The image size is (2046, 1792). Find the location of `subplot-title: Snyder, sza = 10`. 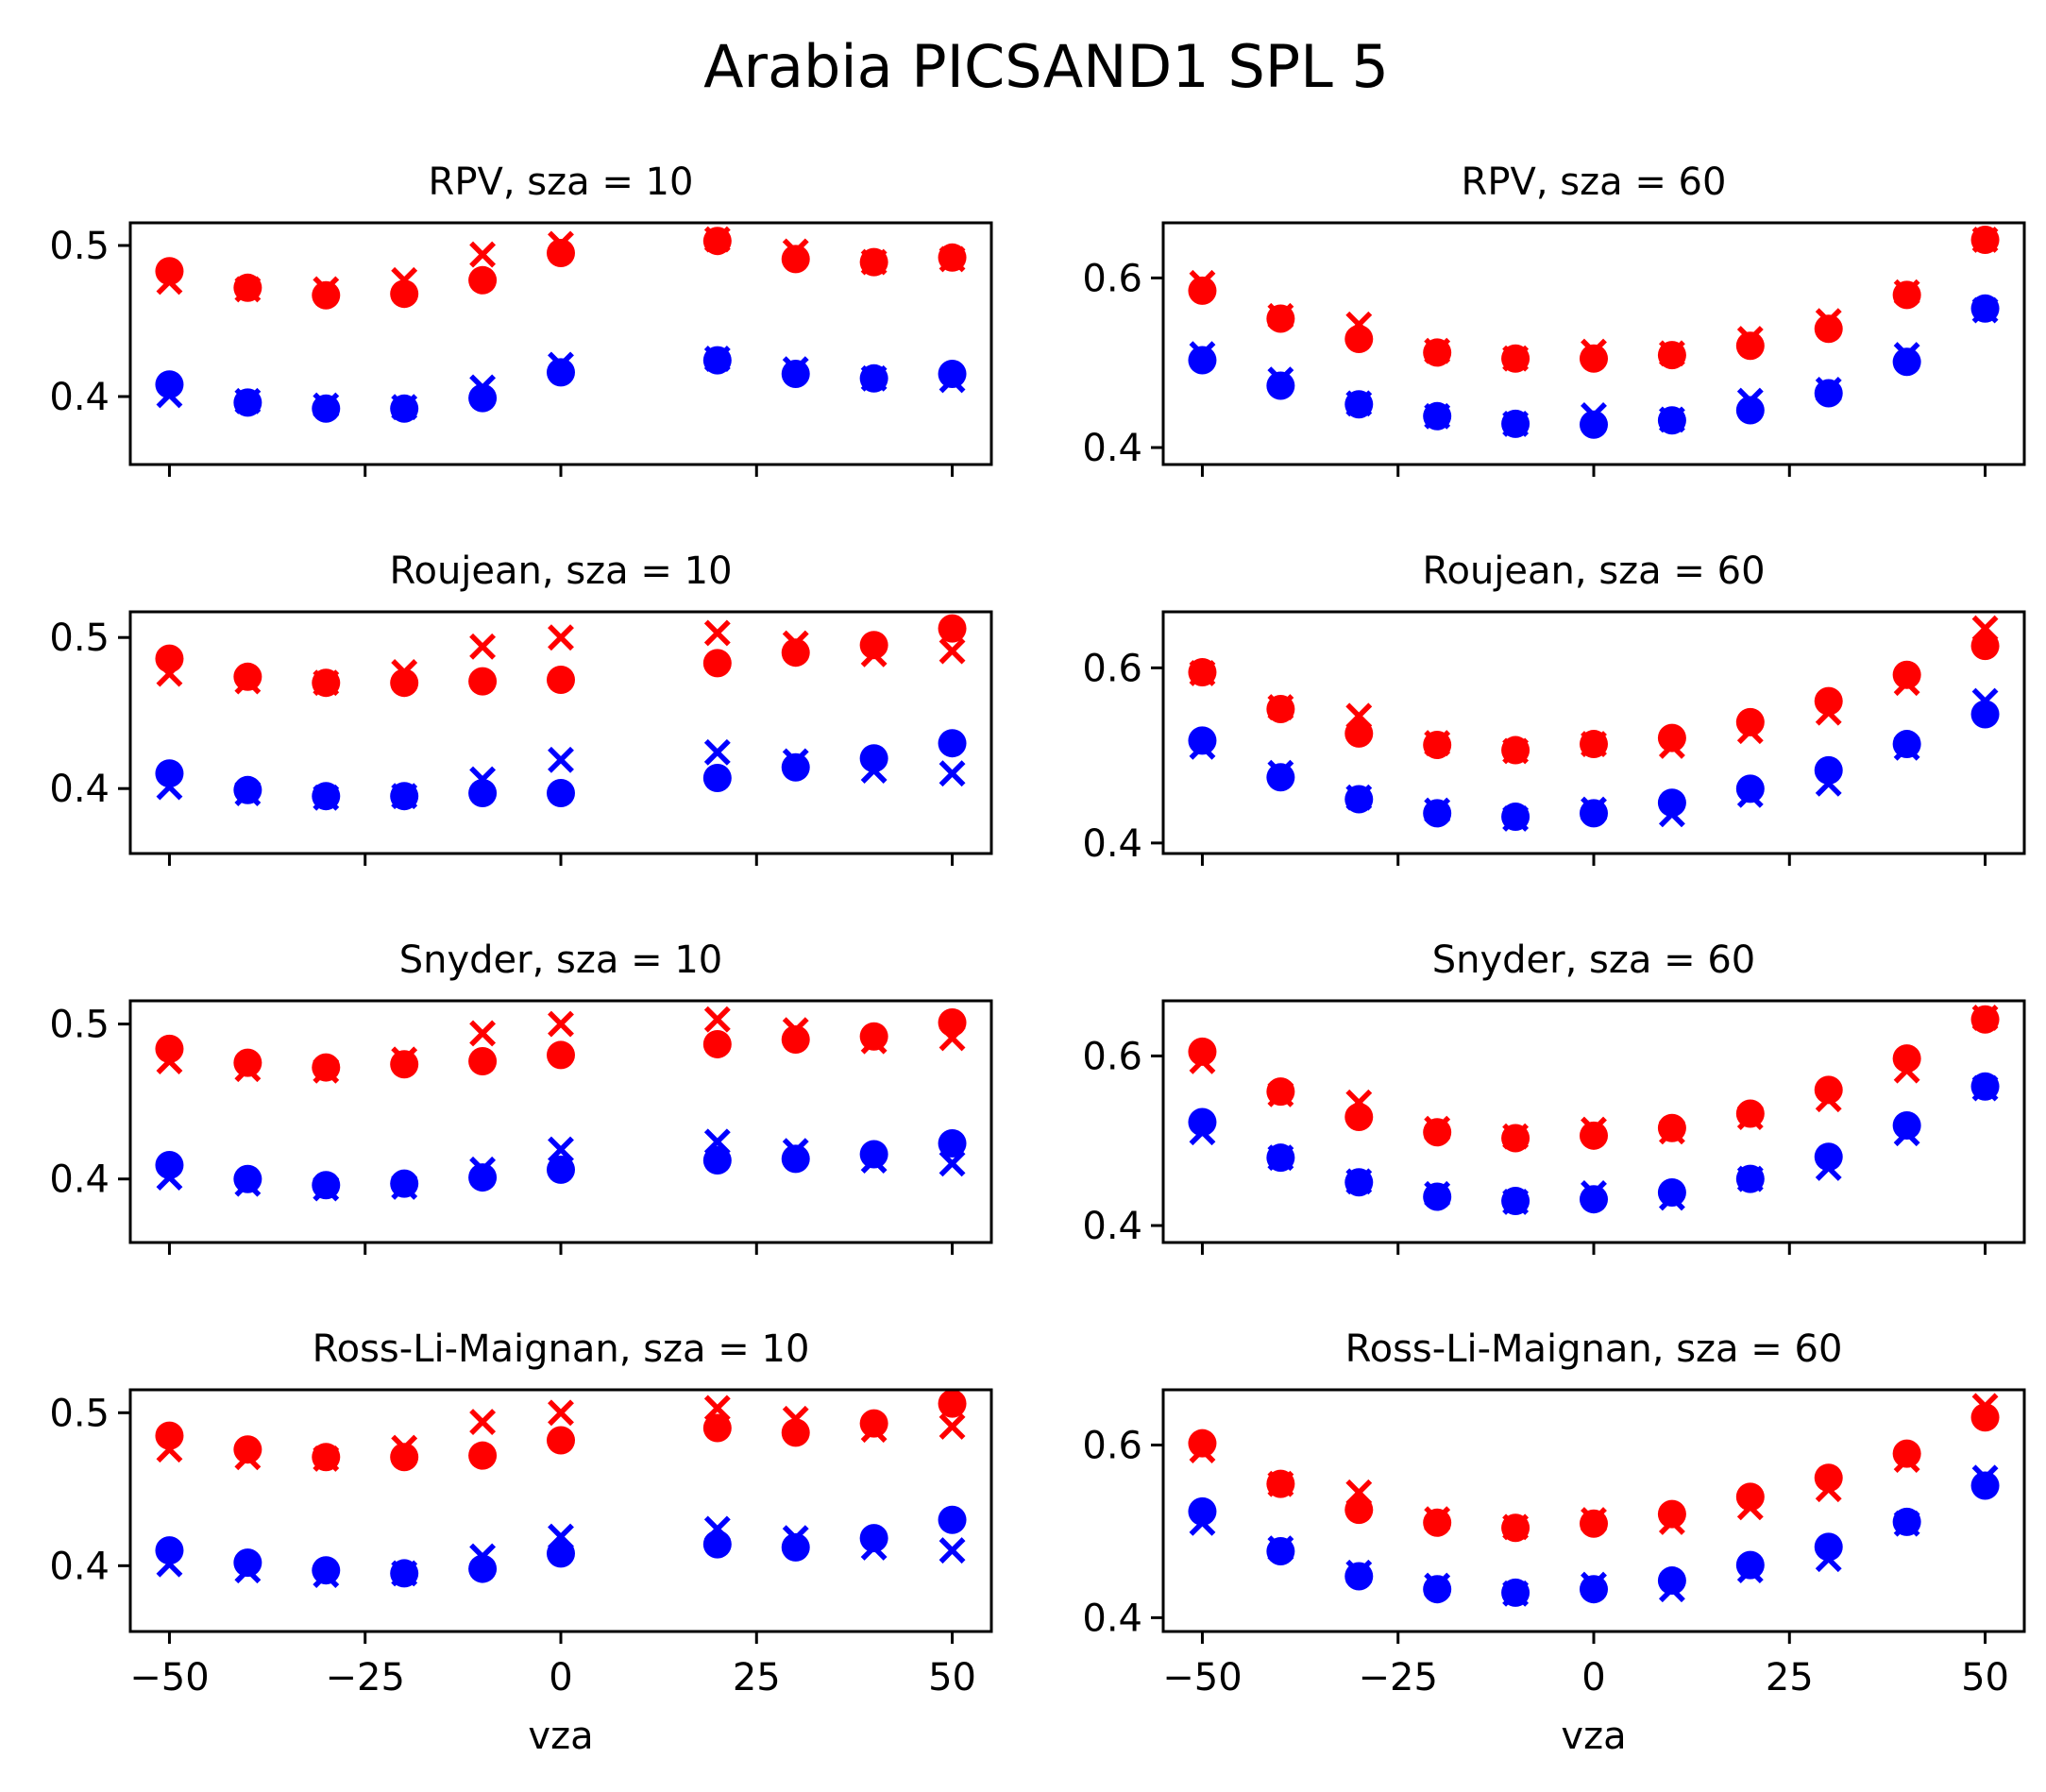

subplot-title: Snyder, sza = 10 is located at coordinates (560, 960).